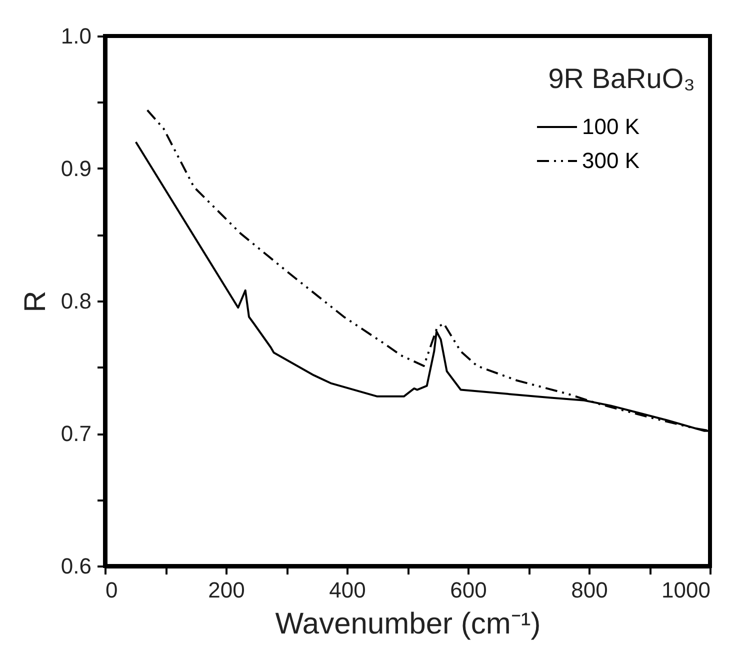 Image resolution: width=737 pixels, height=649 pixels. What do you see at coordinates (112, 590) in the screenshot?
I see `x-tick-label: 0` at bounding box center [112, 590].